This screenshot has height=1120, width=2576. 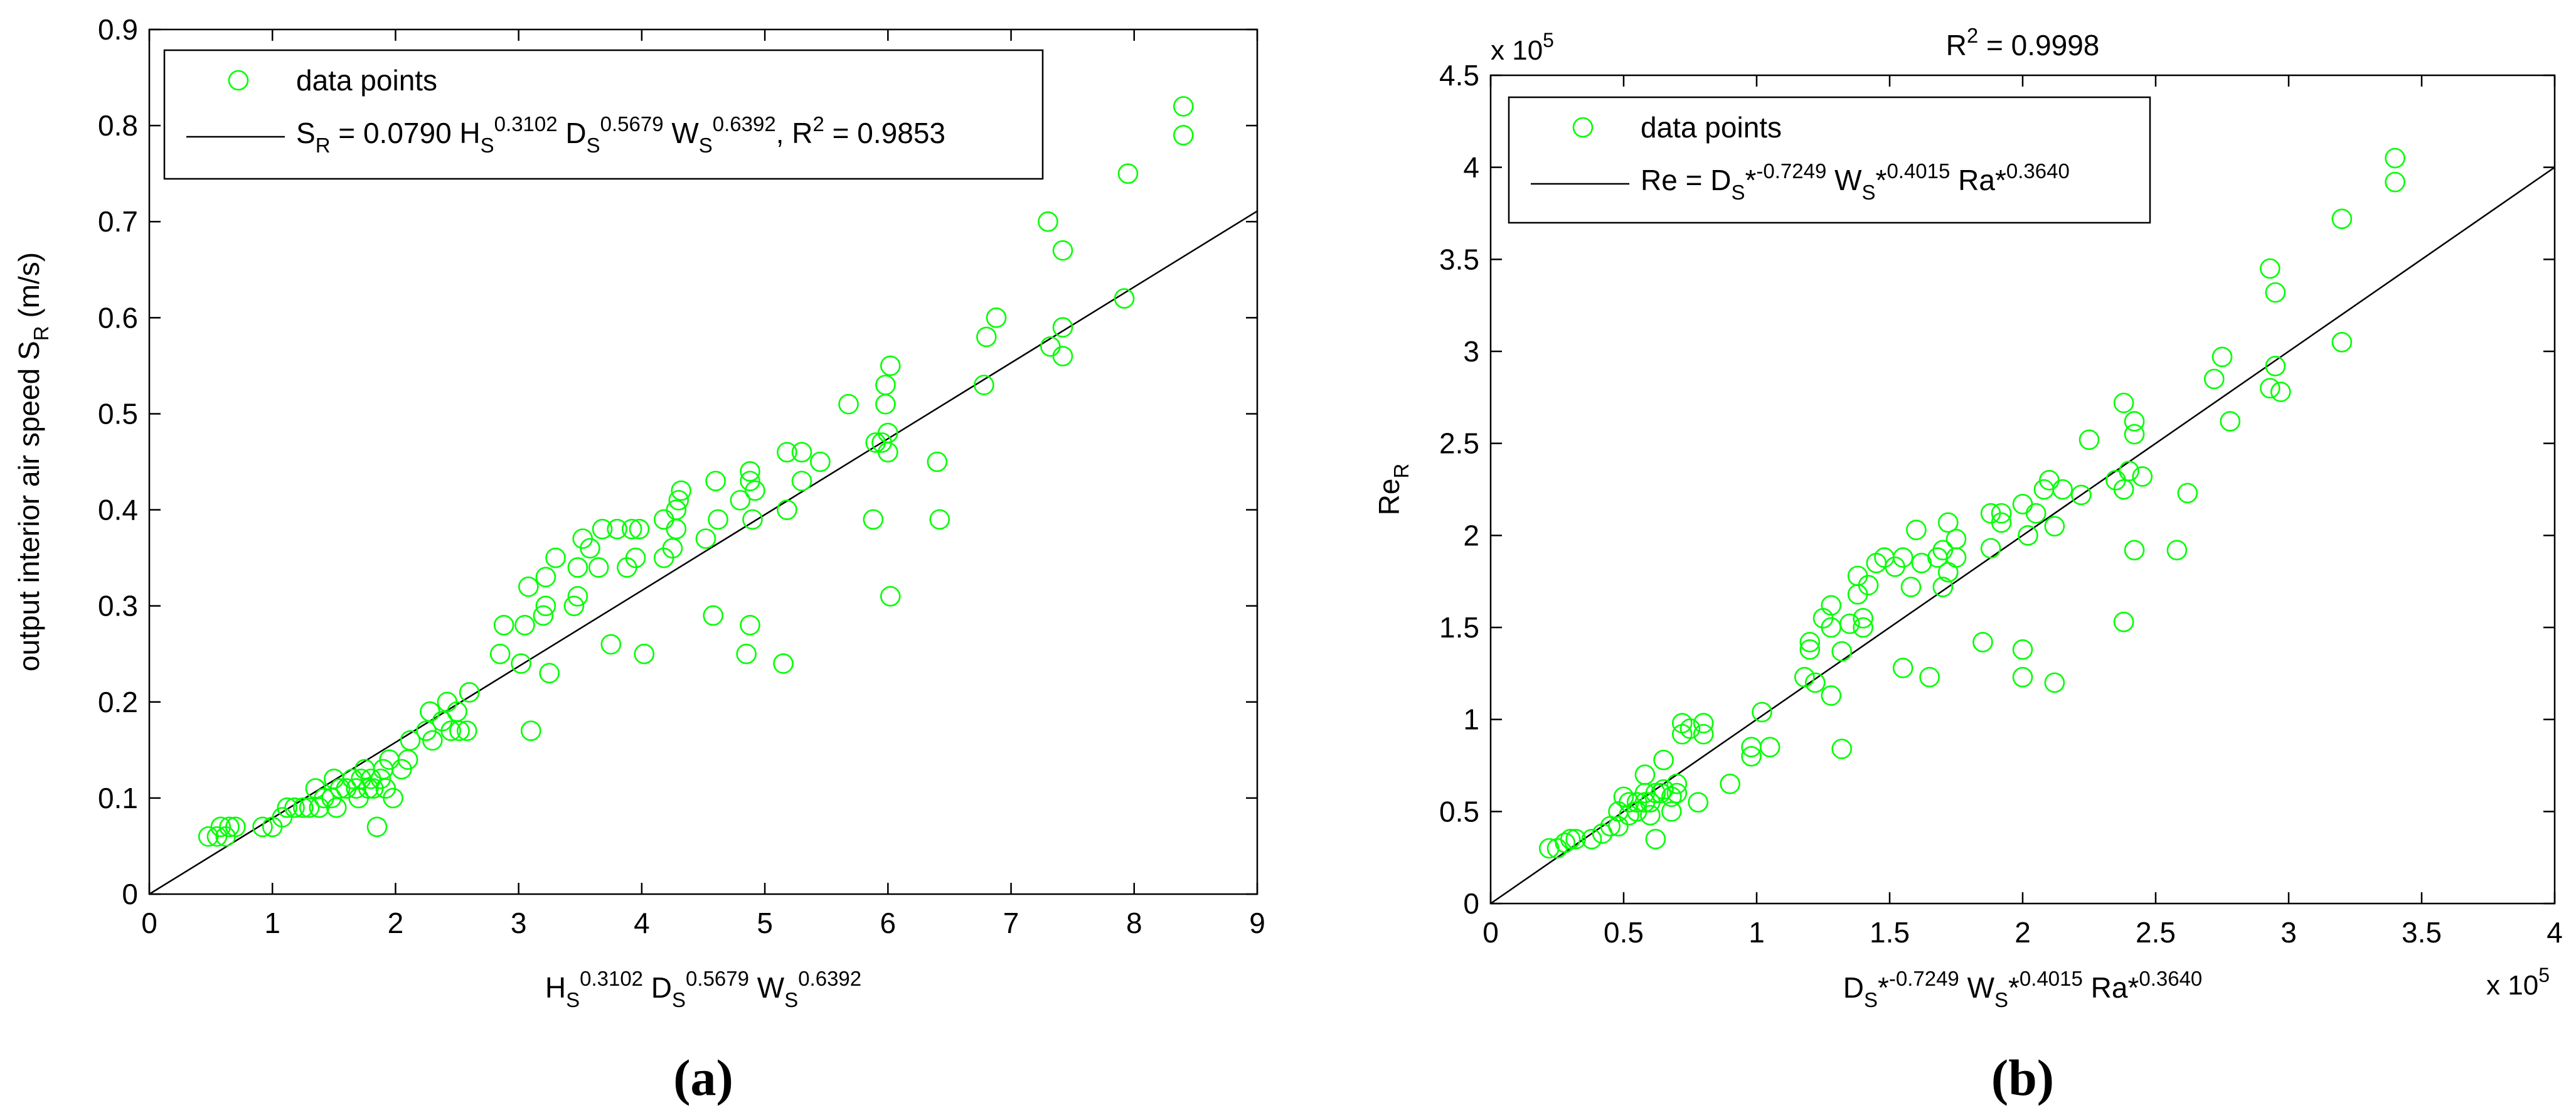 I want to click on x-exponent-base: x 10, so click(x=2512, y=985).